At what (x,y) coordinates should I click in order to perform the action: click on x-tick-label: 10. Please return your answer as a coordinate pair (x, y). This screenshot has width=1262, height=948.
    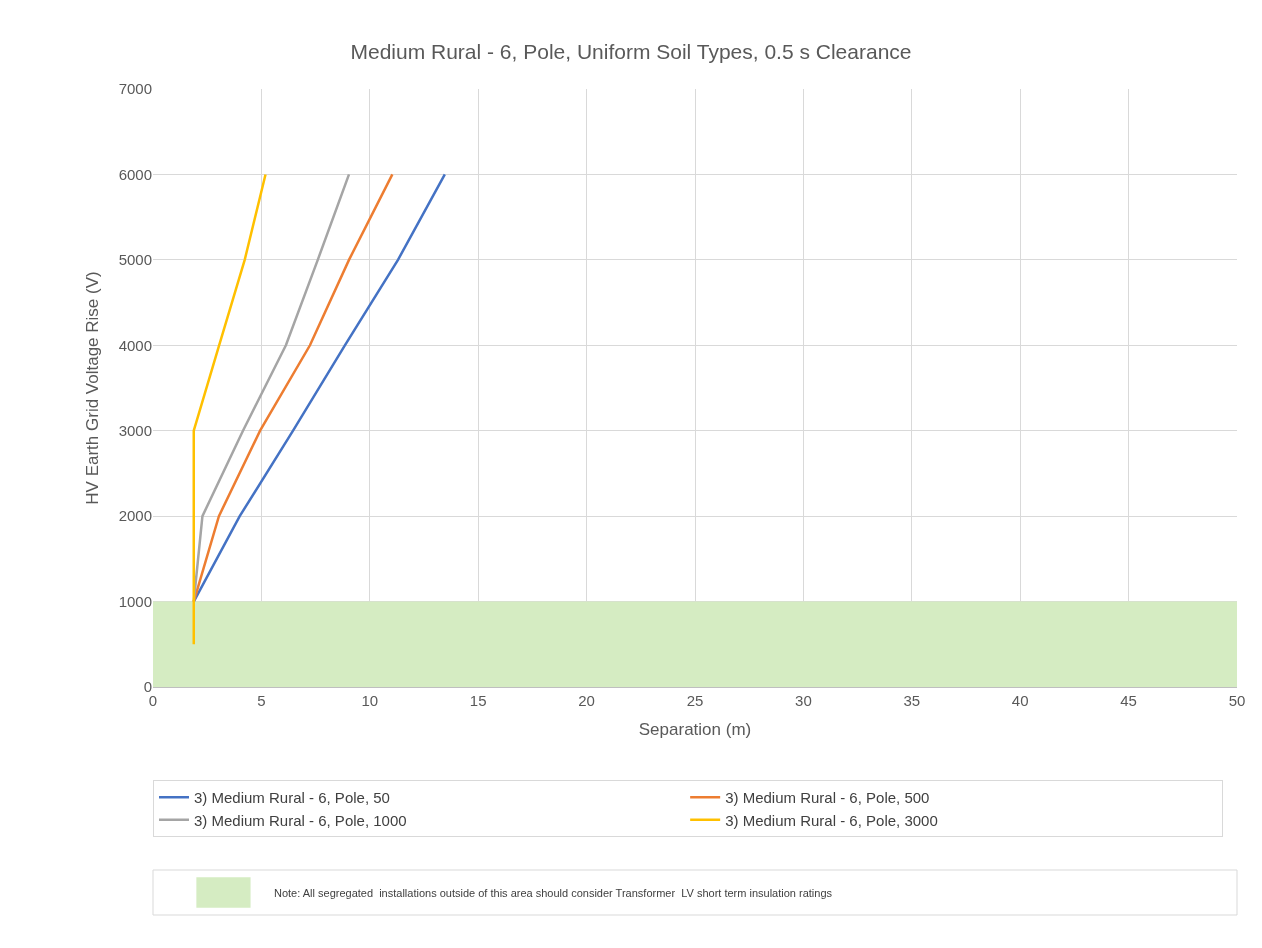
    Looking at the image, I should click on (370, 700).